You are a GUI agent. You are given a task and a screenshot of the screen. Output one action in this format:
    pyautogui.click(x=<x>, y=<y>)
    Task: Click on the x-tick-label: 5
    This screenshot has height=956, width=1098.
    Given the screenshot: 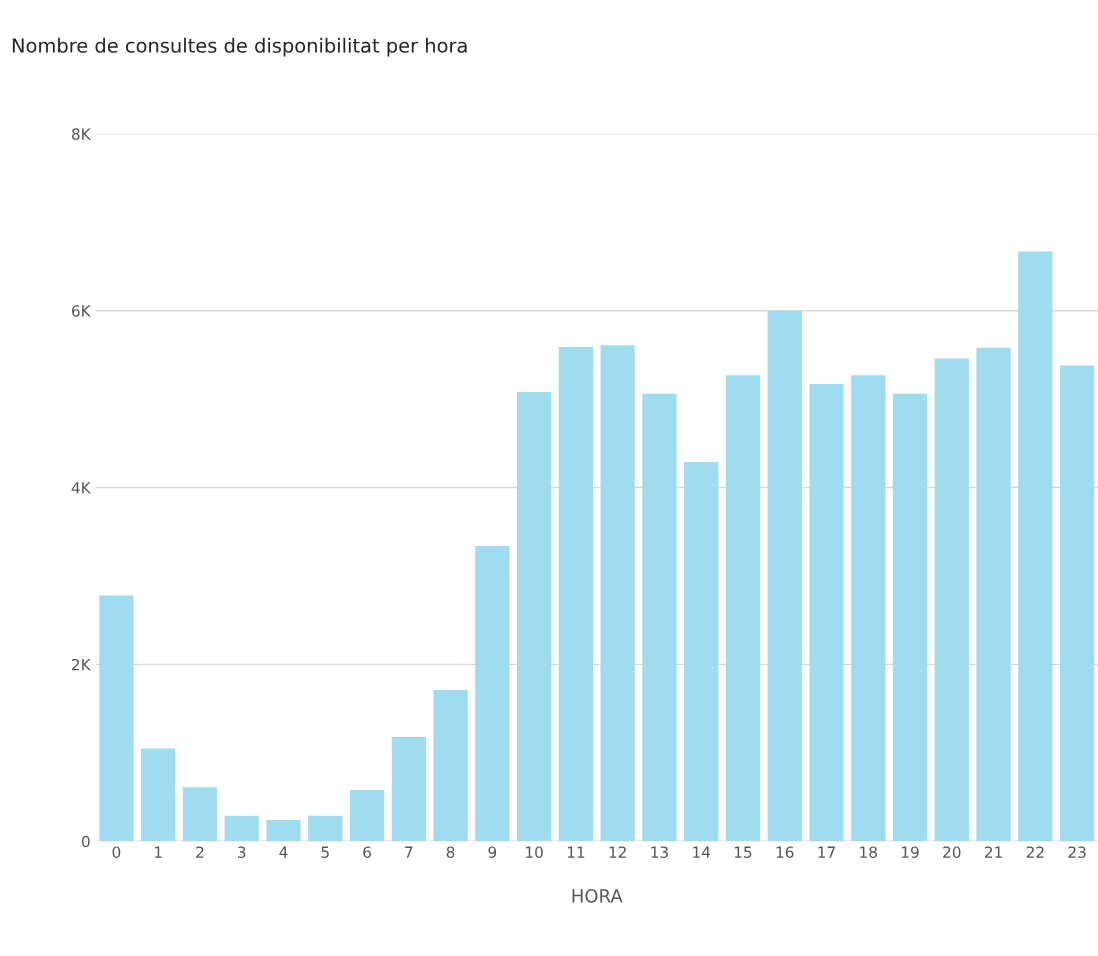 What is the action you would take?
    pyautogui.click(x=325, y=852)
    